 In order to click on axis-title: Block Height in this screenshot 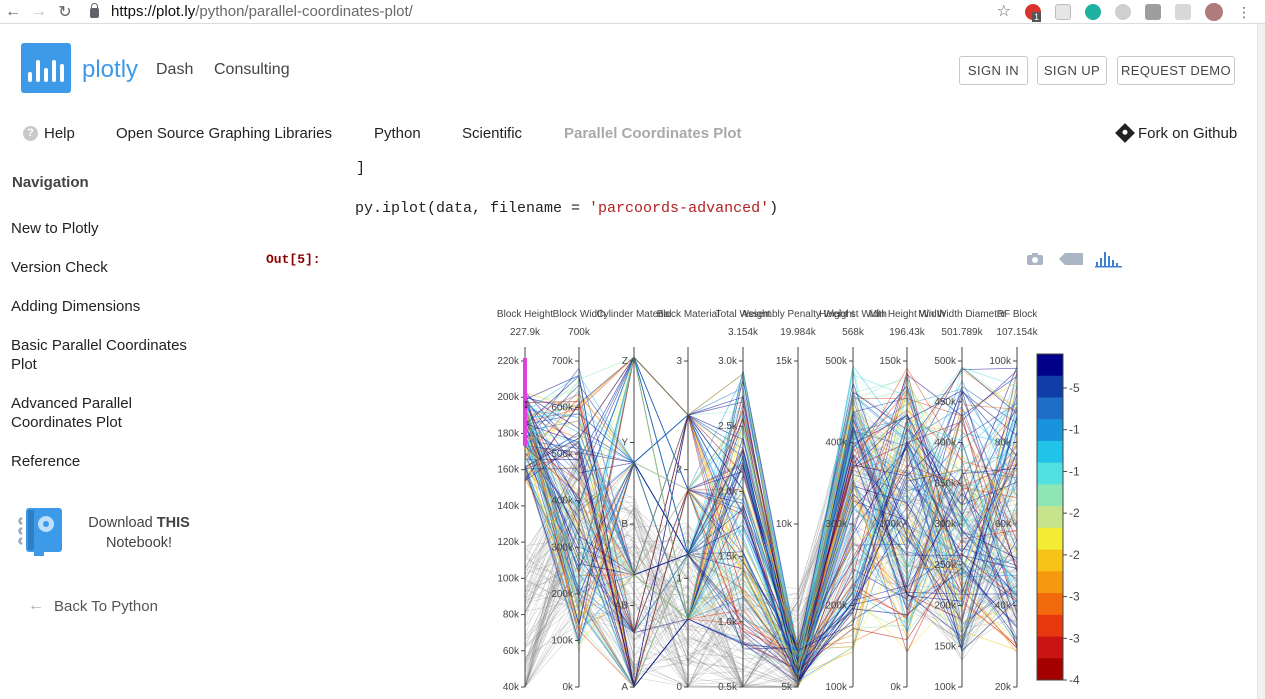, I will do `click(525, 314)`.